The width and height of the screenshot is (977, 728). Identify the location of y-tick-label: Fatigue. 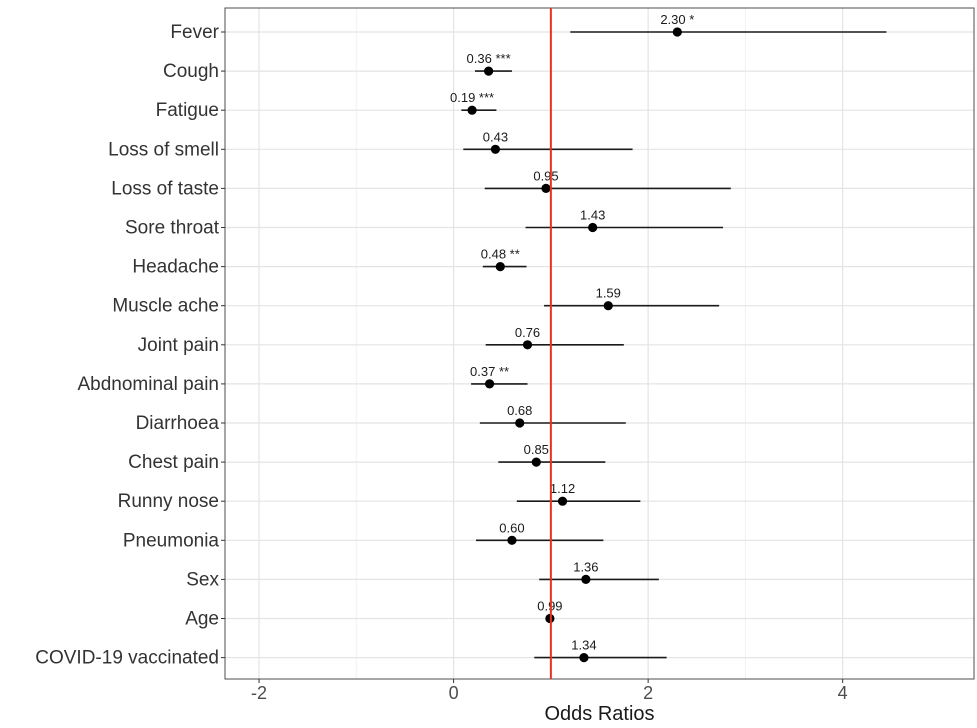
(187, 110).